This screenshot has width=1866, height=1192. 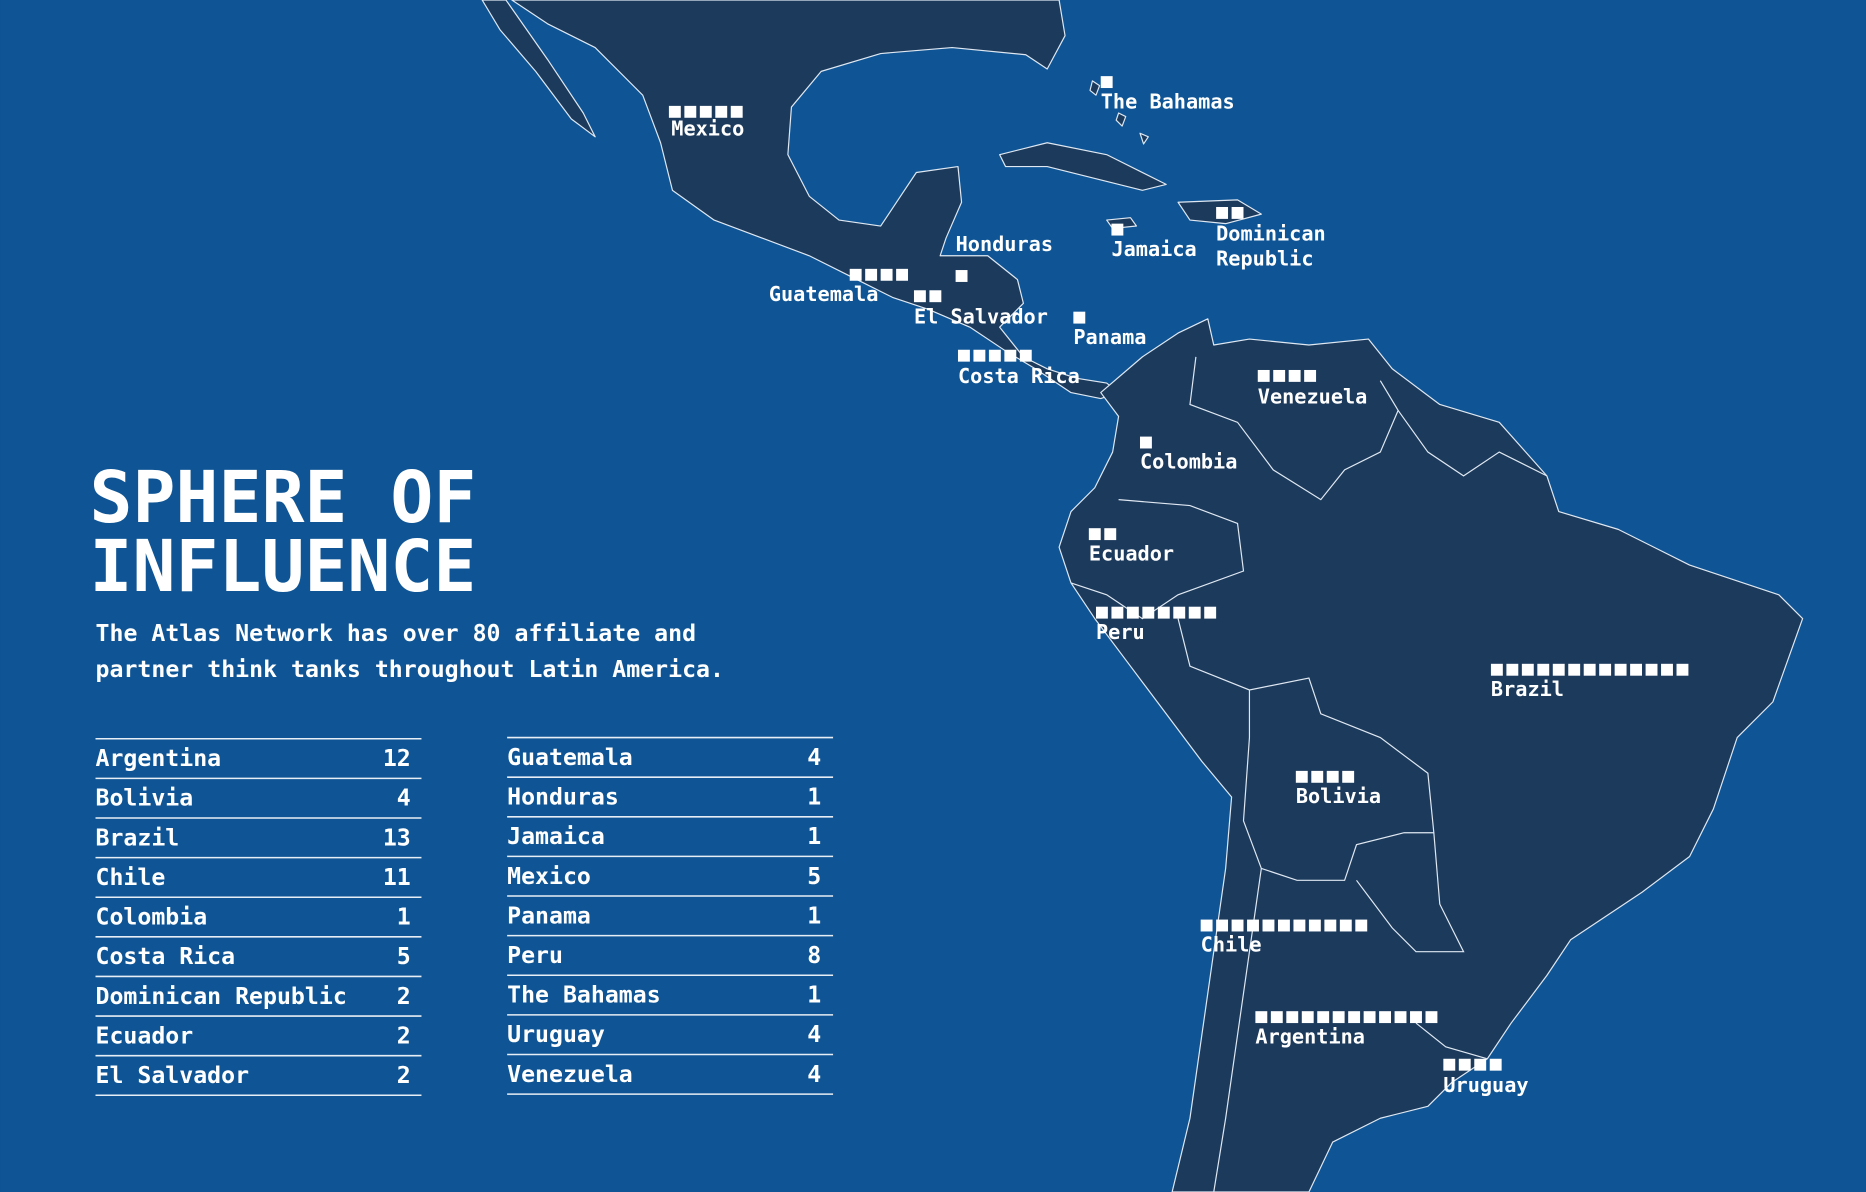 I want to click on country-name: Honduras, so click(x=563, y=797).